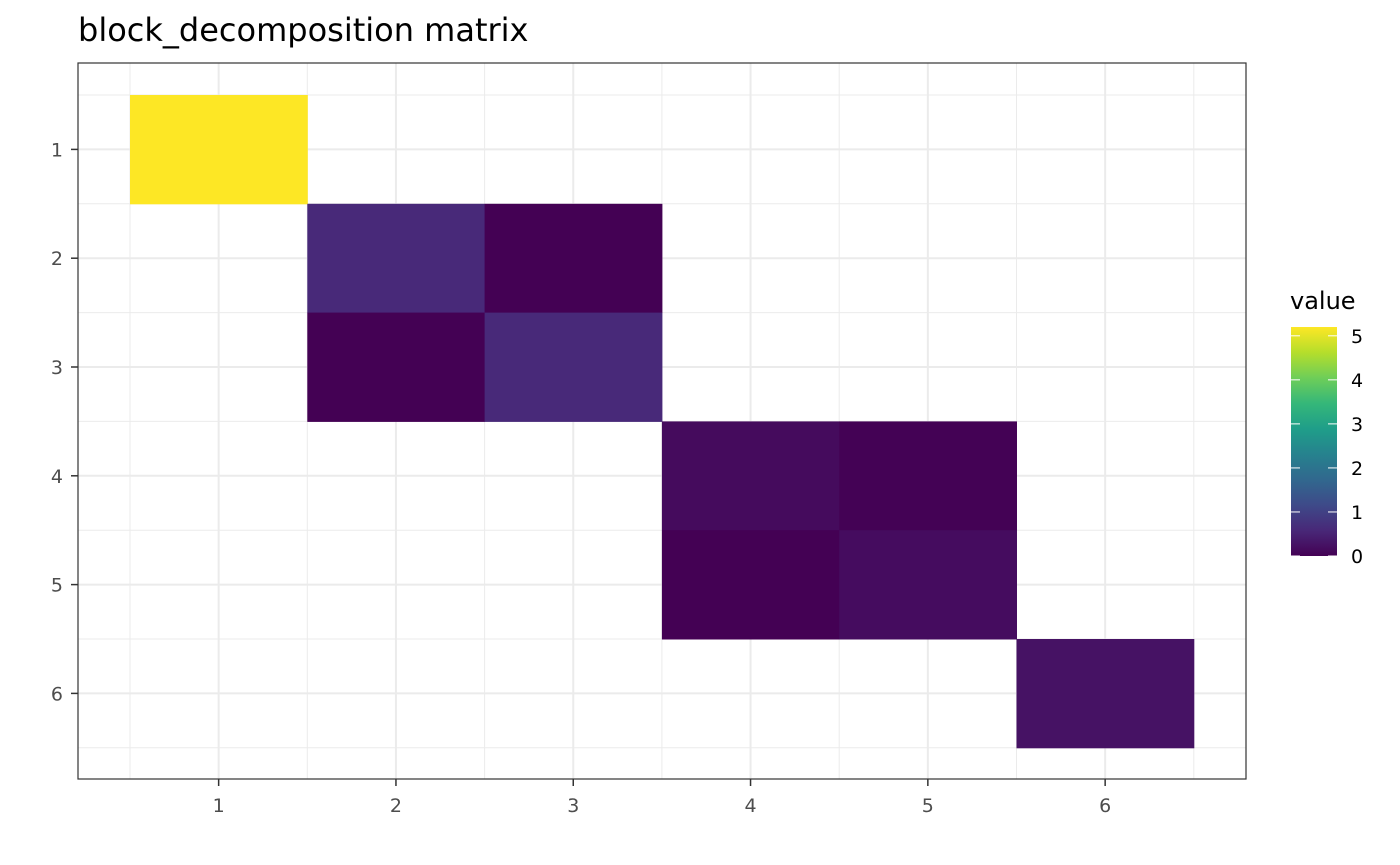 This screenshot has width=1400, height=865. I want to click on colorbar-tick-label: 0, so click(1357, 557).